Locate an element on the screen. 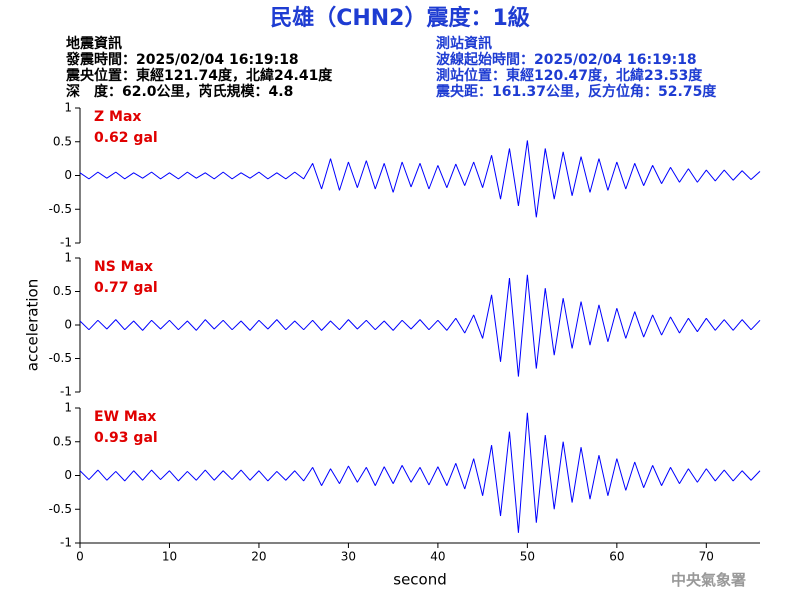 This screenshot has width=800, height=600. info-line: 地震資訊 is located at coordinates (94, 43).